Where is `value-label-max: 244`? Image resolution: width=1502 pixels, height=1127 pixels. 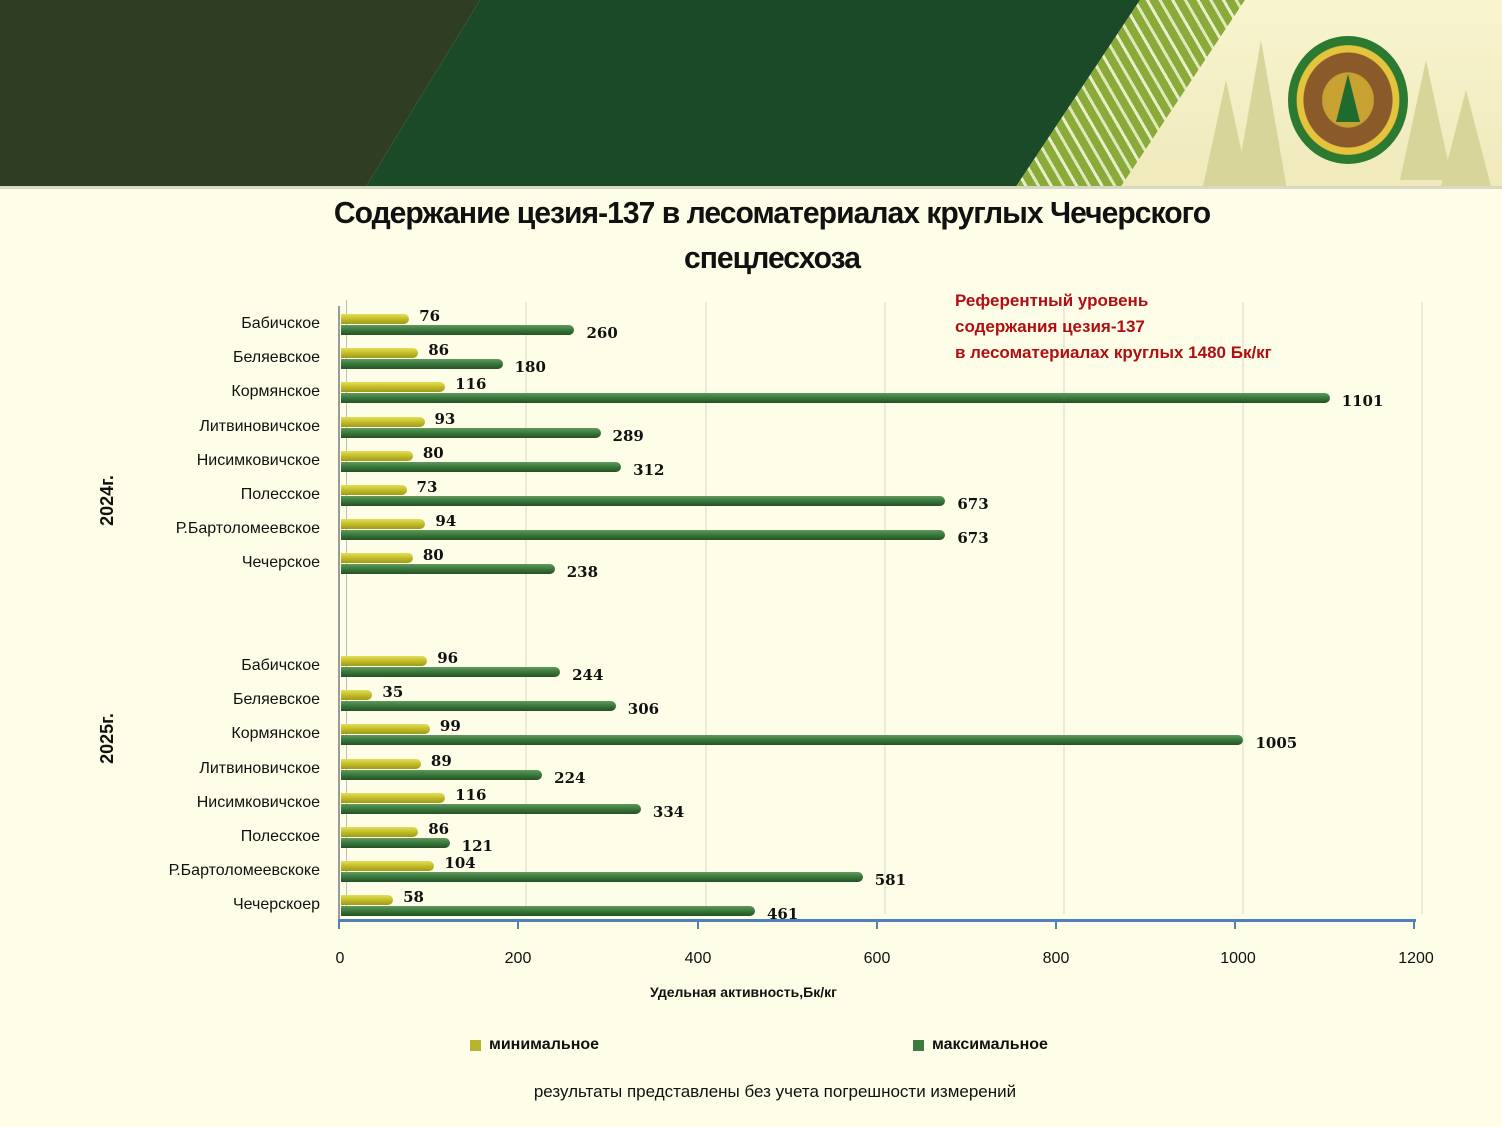
value-label-max: 244 is located at coordinates (588, 675).